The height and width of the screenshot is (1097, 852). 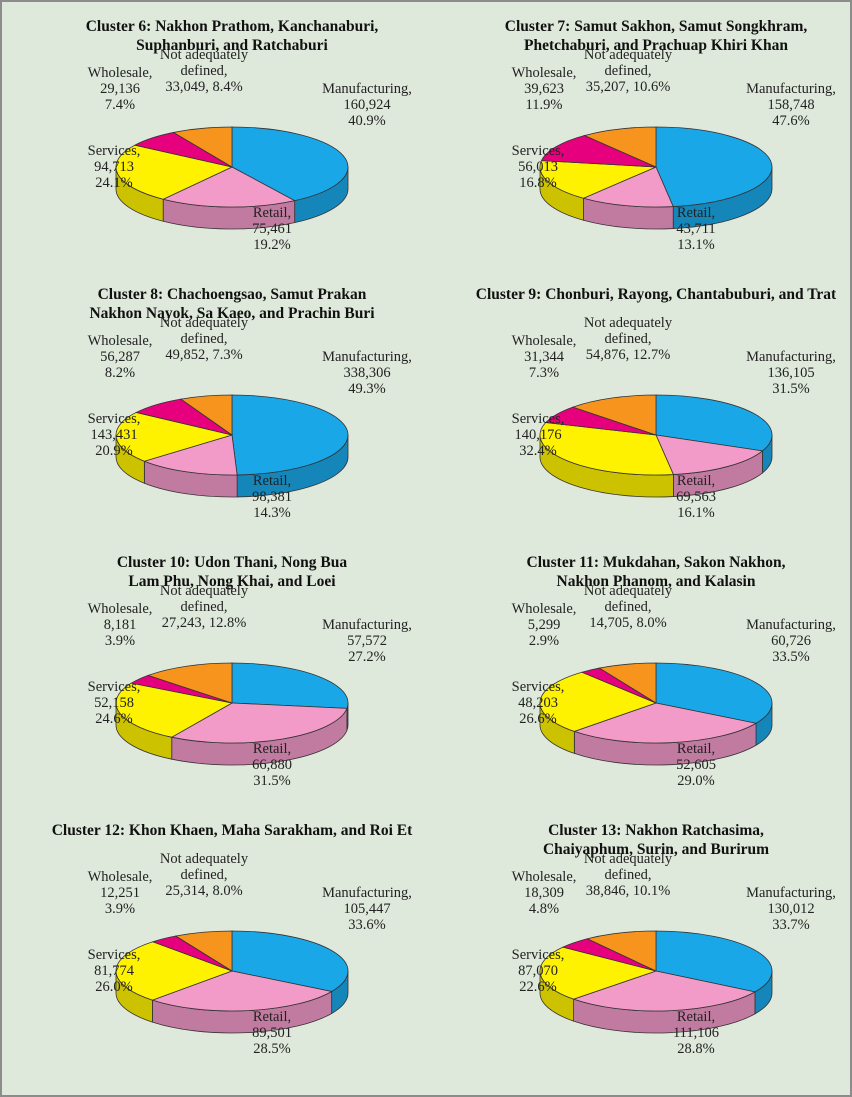 I want to click on percent-label: 24.1%, so click(x=114, y=183).